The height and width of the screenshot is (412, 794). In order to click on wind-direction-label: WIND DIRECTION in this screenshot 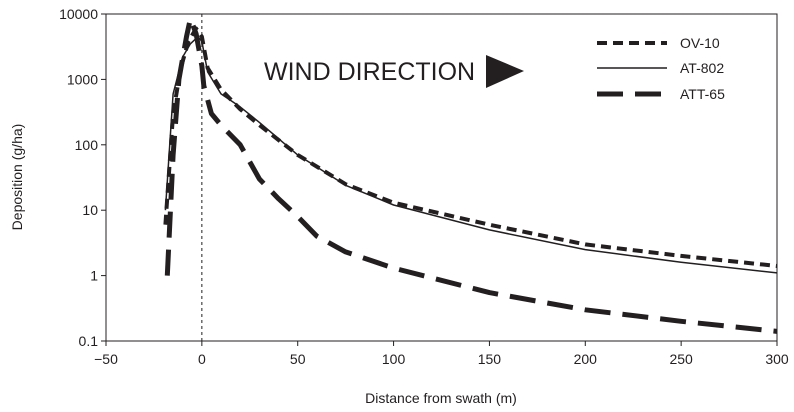, I will do `click(369, 72)`.